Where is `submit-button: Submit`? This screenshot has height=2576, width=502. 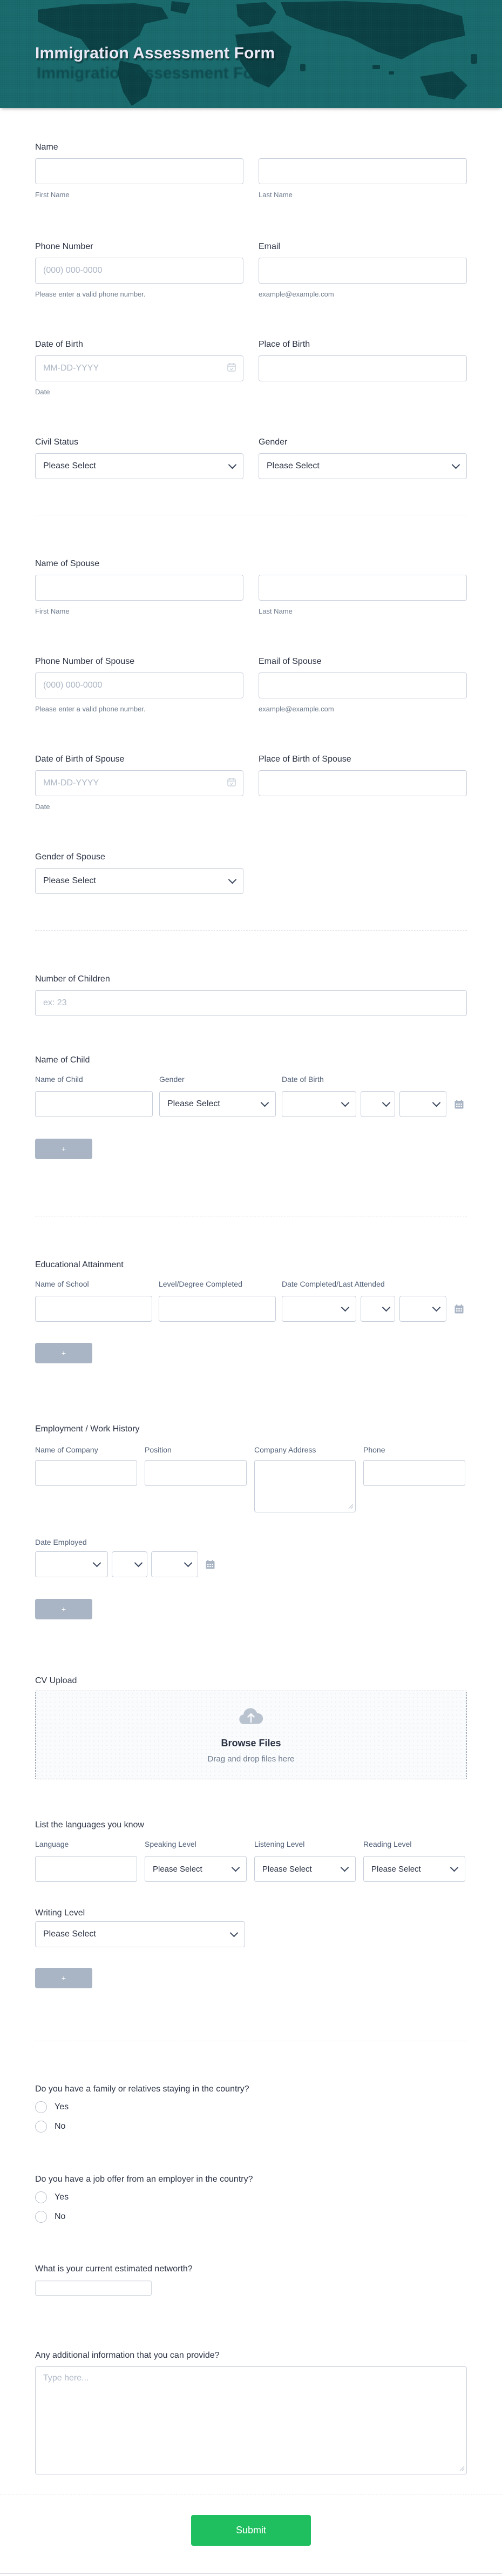
submit-button: Submit is located at coordinates (251, 2530).